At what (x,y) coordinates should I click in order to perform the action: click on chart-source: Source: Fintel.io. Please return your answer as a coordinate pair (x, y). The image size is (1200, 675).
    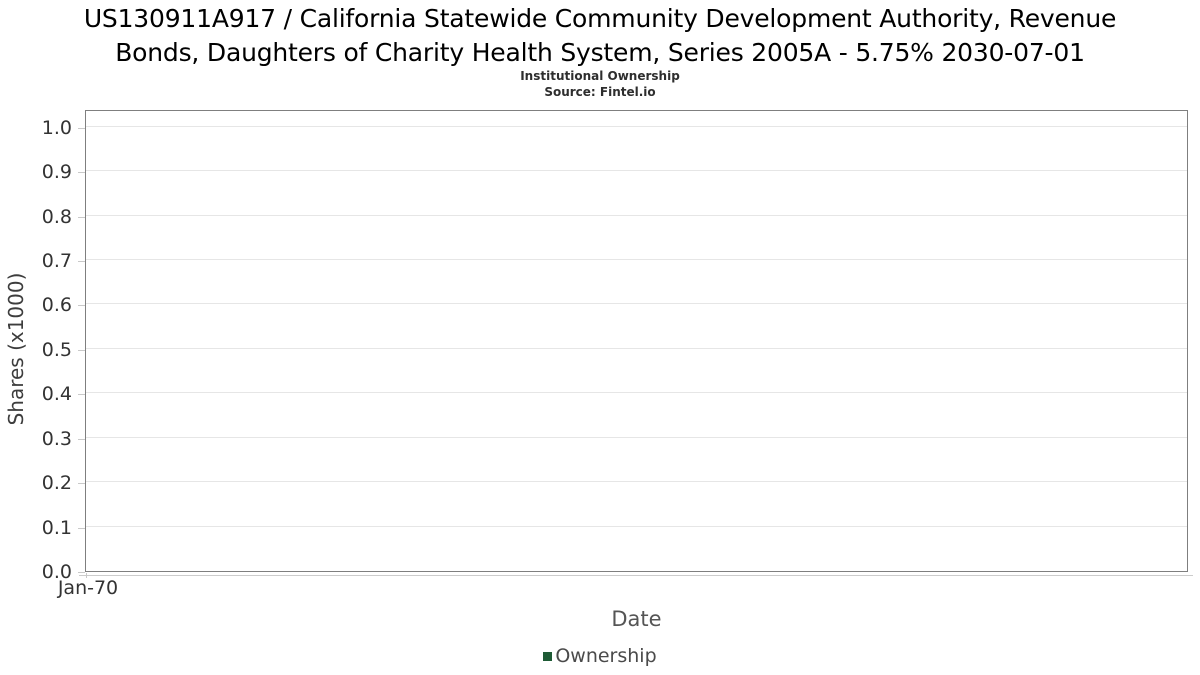
    Looking at the image, I should click on (600, 92).